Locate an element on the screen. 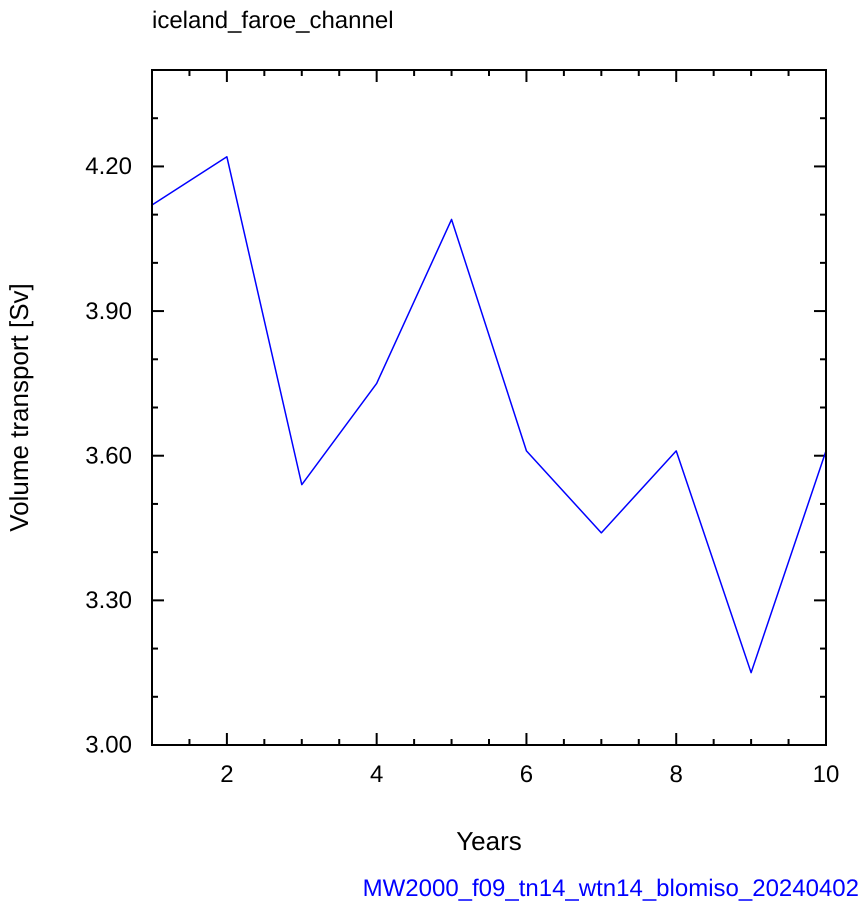 The height and width of the screenshot is (911, 865). x-tick-label: 8 is located at coordinates (676, 774).